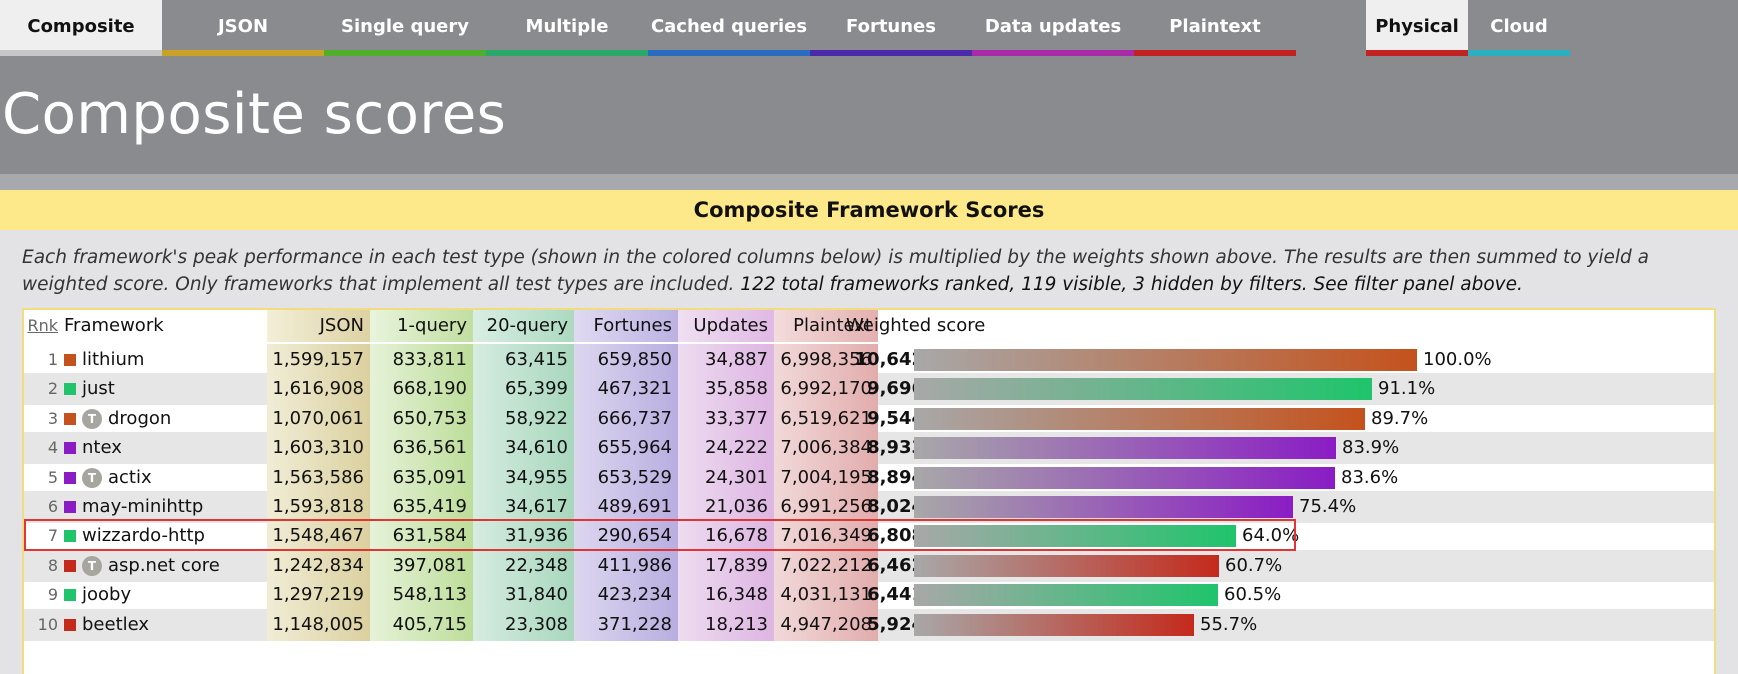 This screenshot has height=674, width=1738. I want to click on json-column-header: JSON, so click(318, 326).